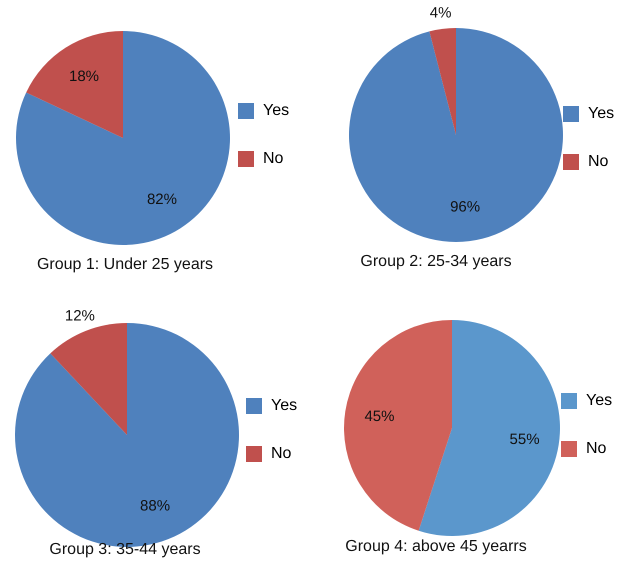 Image resolution: width=622 pixels, height=567 pixels. What do you see at coordinates (436, 547) in the screenshot?
I see `text: Group 4: above 45 yearrs` at bounding box center [436, 547].